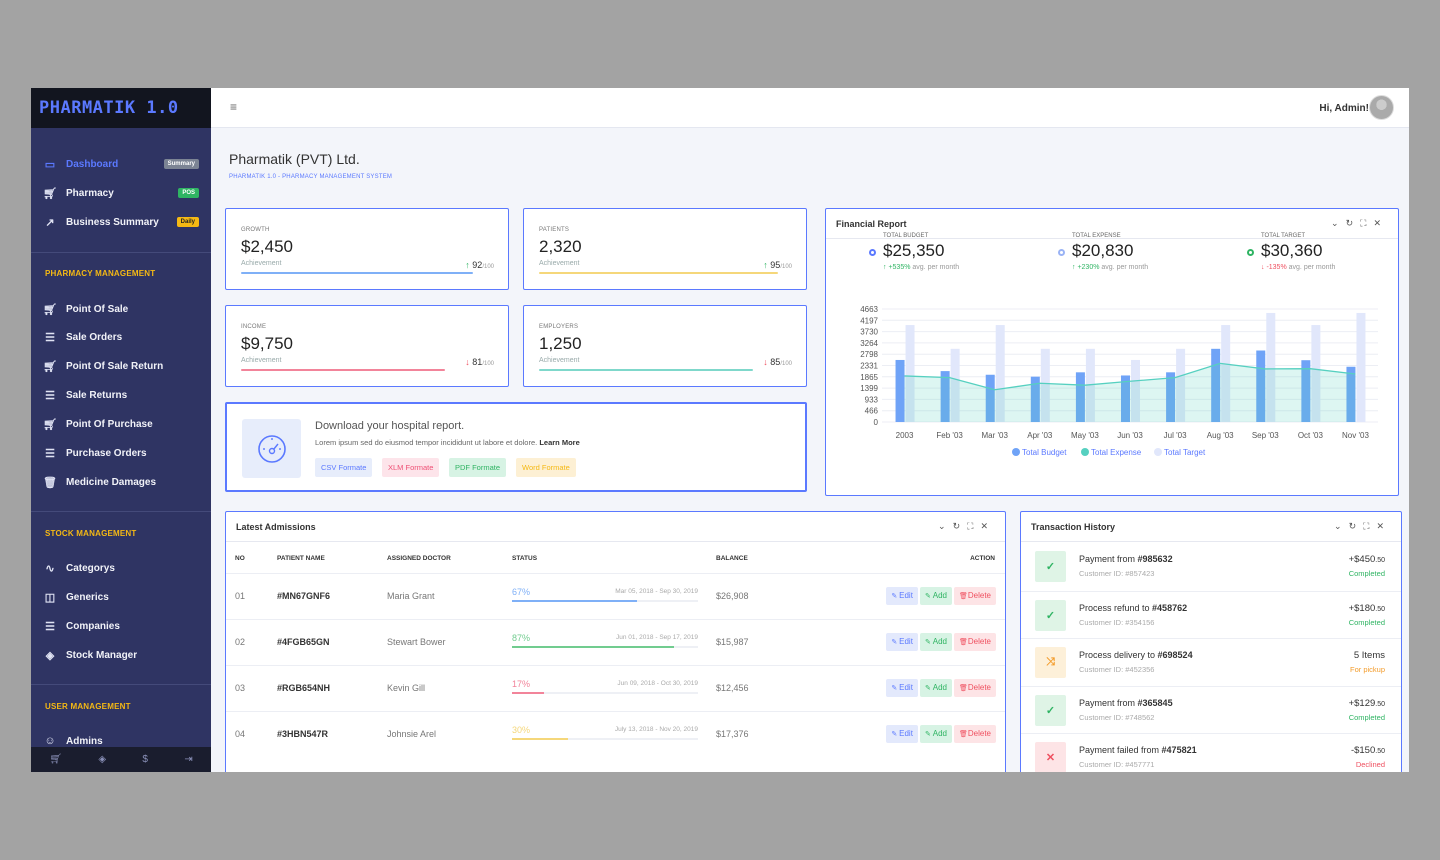 The image size is (1440, 860). What do you see at coordinates (121, 482) in the screenshot?
I see `sidebar-item-medicine-damages: 🗑︎ Medicine Damages` at bounding box center [121, 482].